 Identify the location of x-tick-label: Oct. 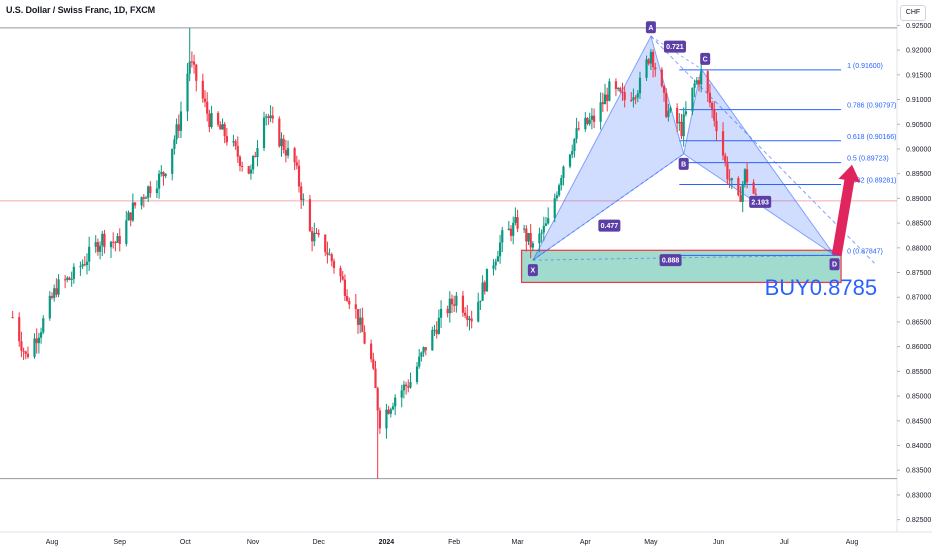
(185, 542).